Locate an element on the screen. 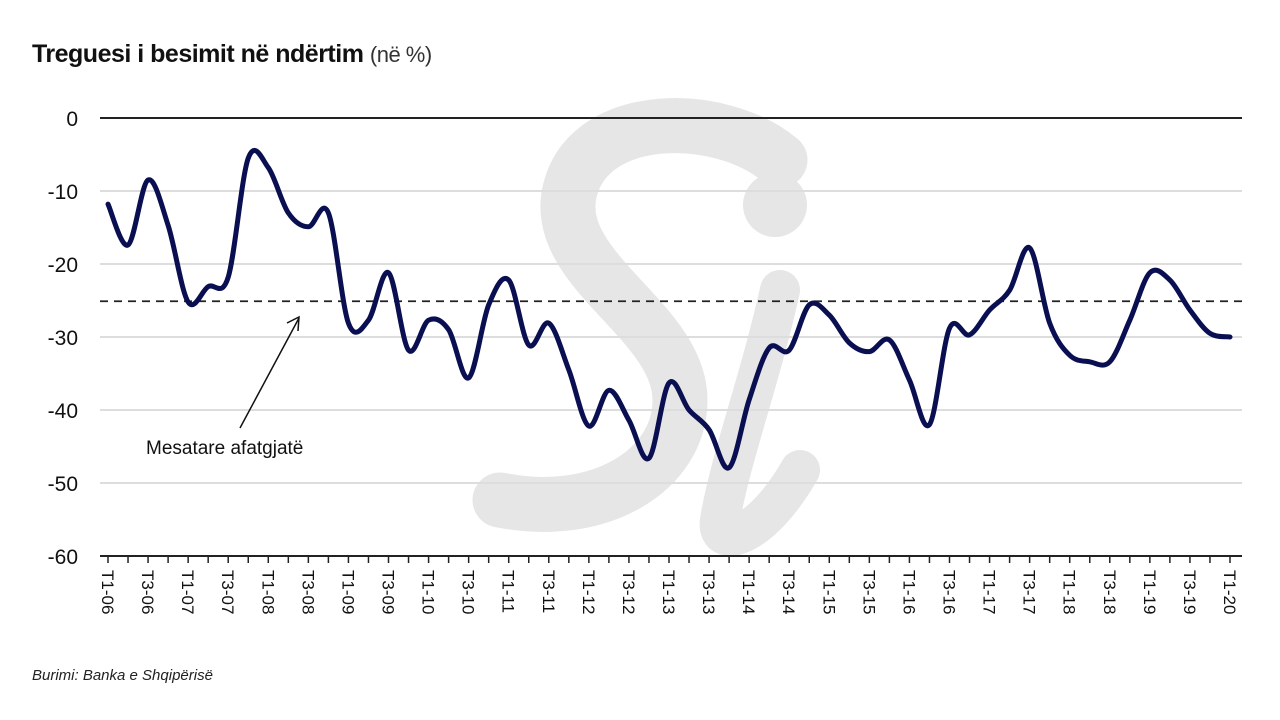 This screenshot has width=1280, height=720. y-tick-label: 0 is located at coordinates (72, 119).